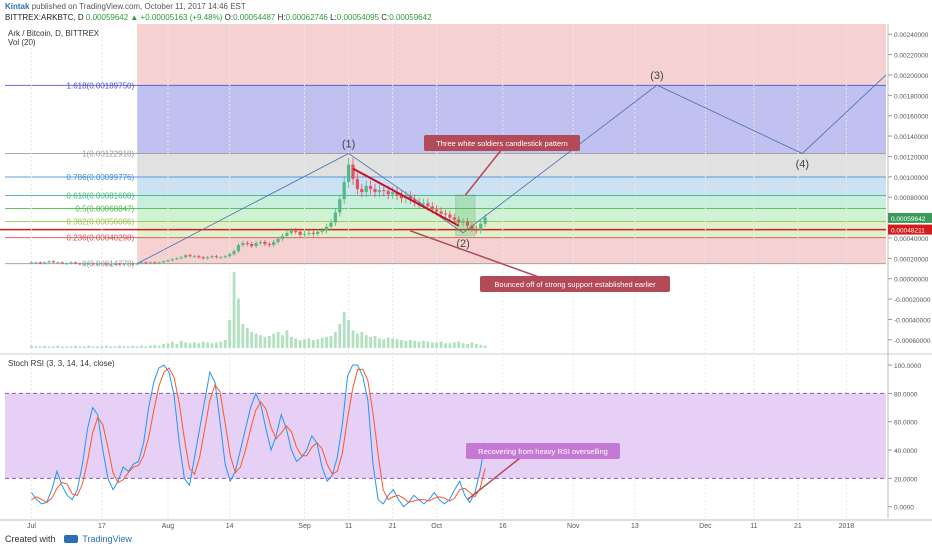  What do you see at coordinates (108, 264) in the screenshot?
I see `fib-level-label: 0(0.00014778)` at bounding box center [108, 264].